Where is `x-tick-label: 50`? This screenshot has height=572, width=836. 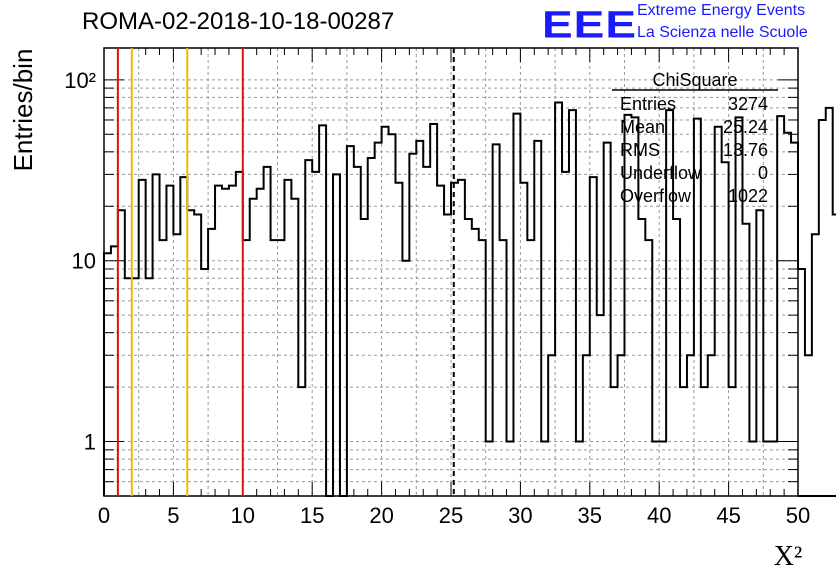
x-tick-label: 50 is located at coordinates (798, 515).